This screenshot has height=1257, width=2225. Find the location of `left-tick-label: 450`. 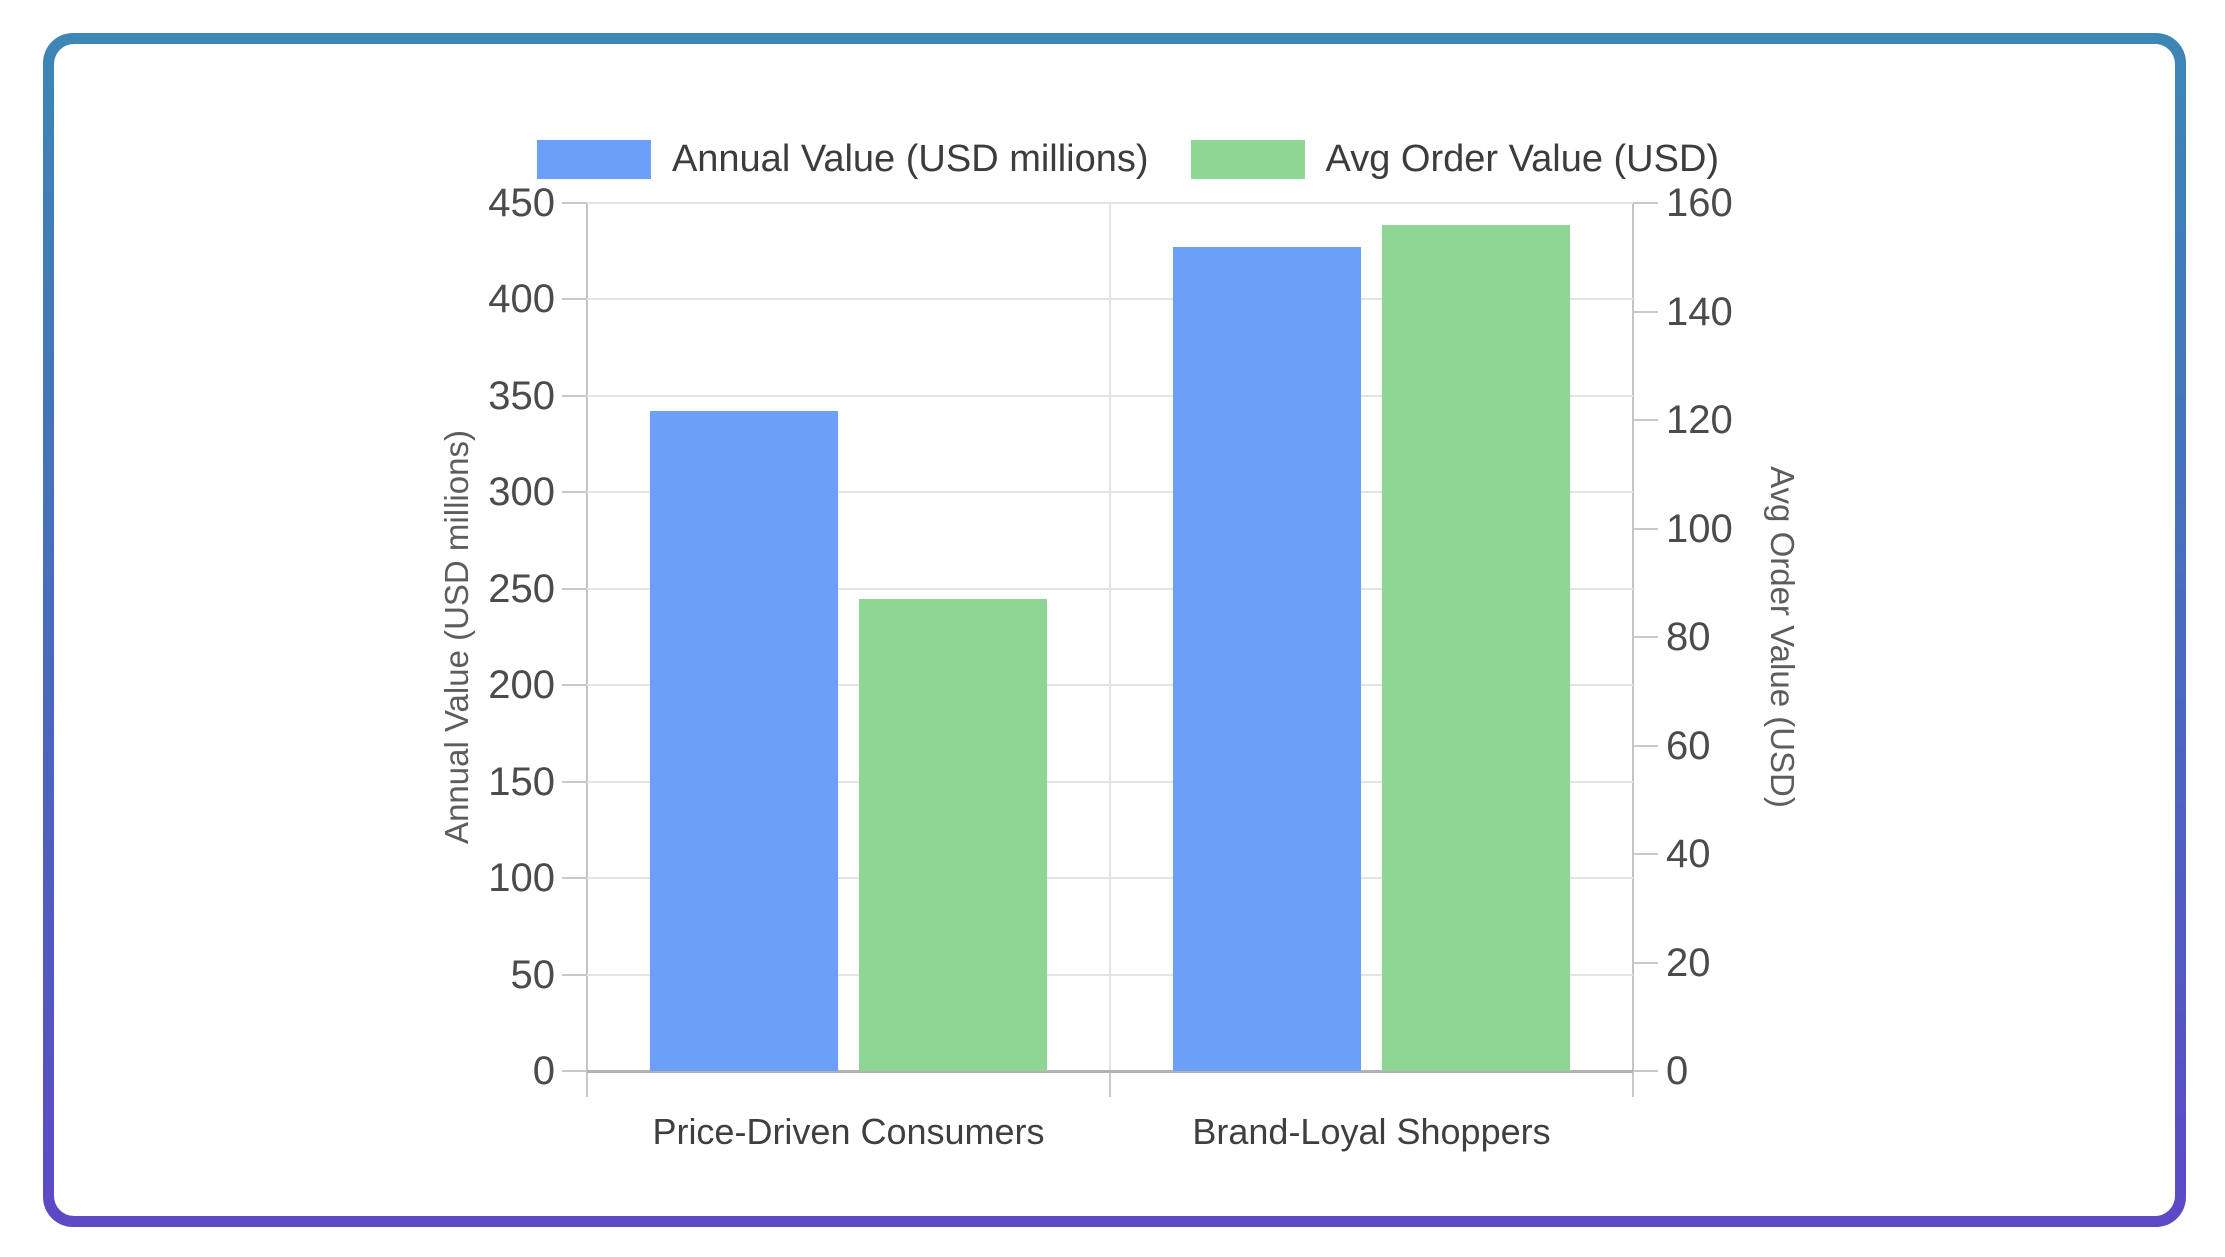

left-tick-label: 450 is located at coordinates (521, 203).